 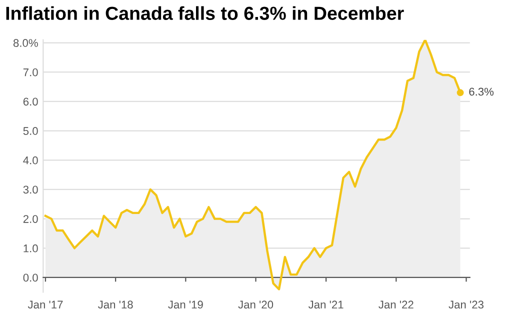 I want to click on x-tick-label: Jan '18, so click(x=115, y=304).